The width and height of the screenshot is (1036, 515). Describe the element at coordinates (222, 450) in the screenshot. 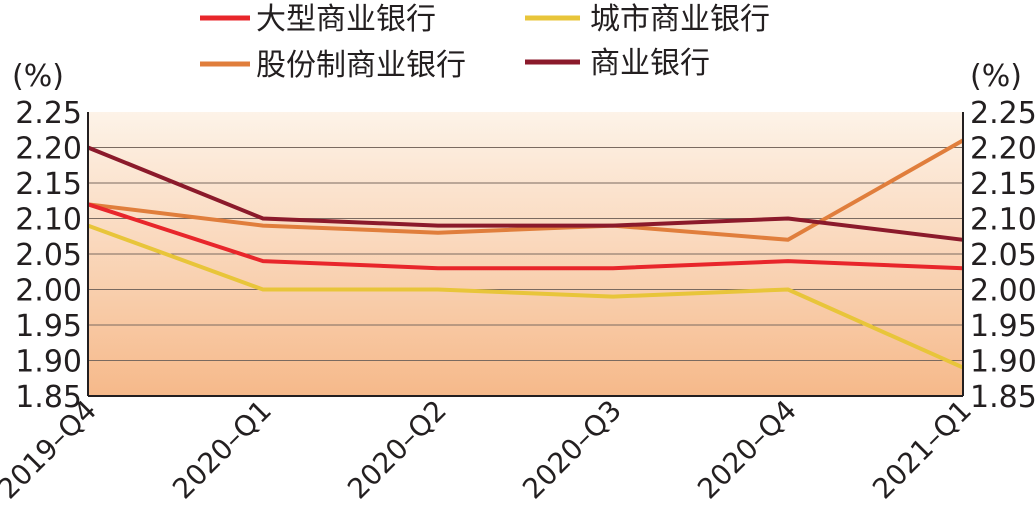

I see `x-tick-label: 2020–Q1` at that location.